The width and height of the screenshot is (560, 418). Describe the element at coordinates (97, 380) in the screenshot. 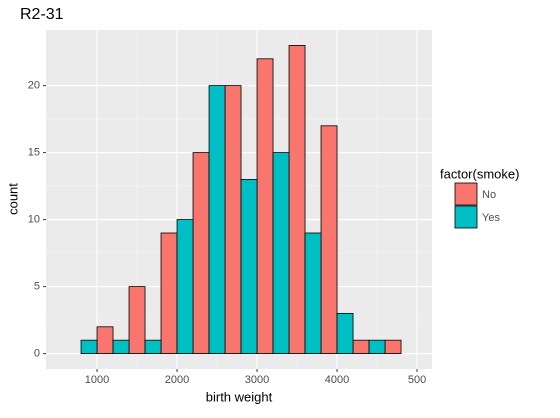

I see `x-tick-label: 1000` at that location.